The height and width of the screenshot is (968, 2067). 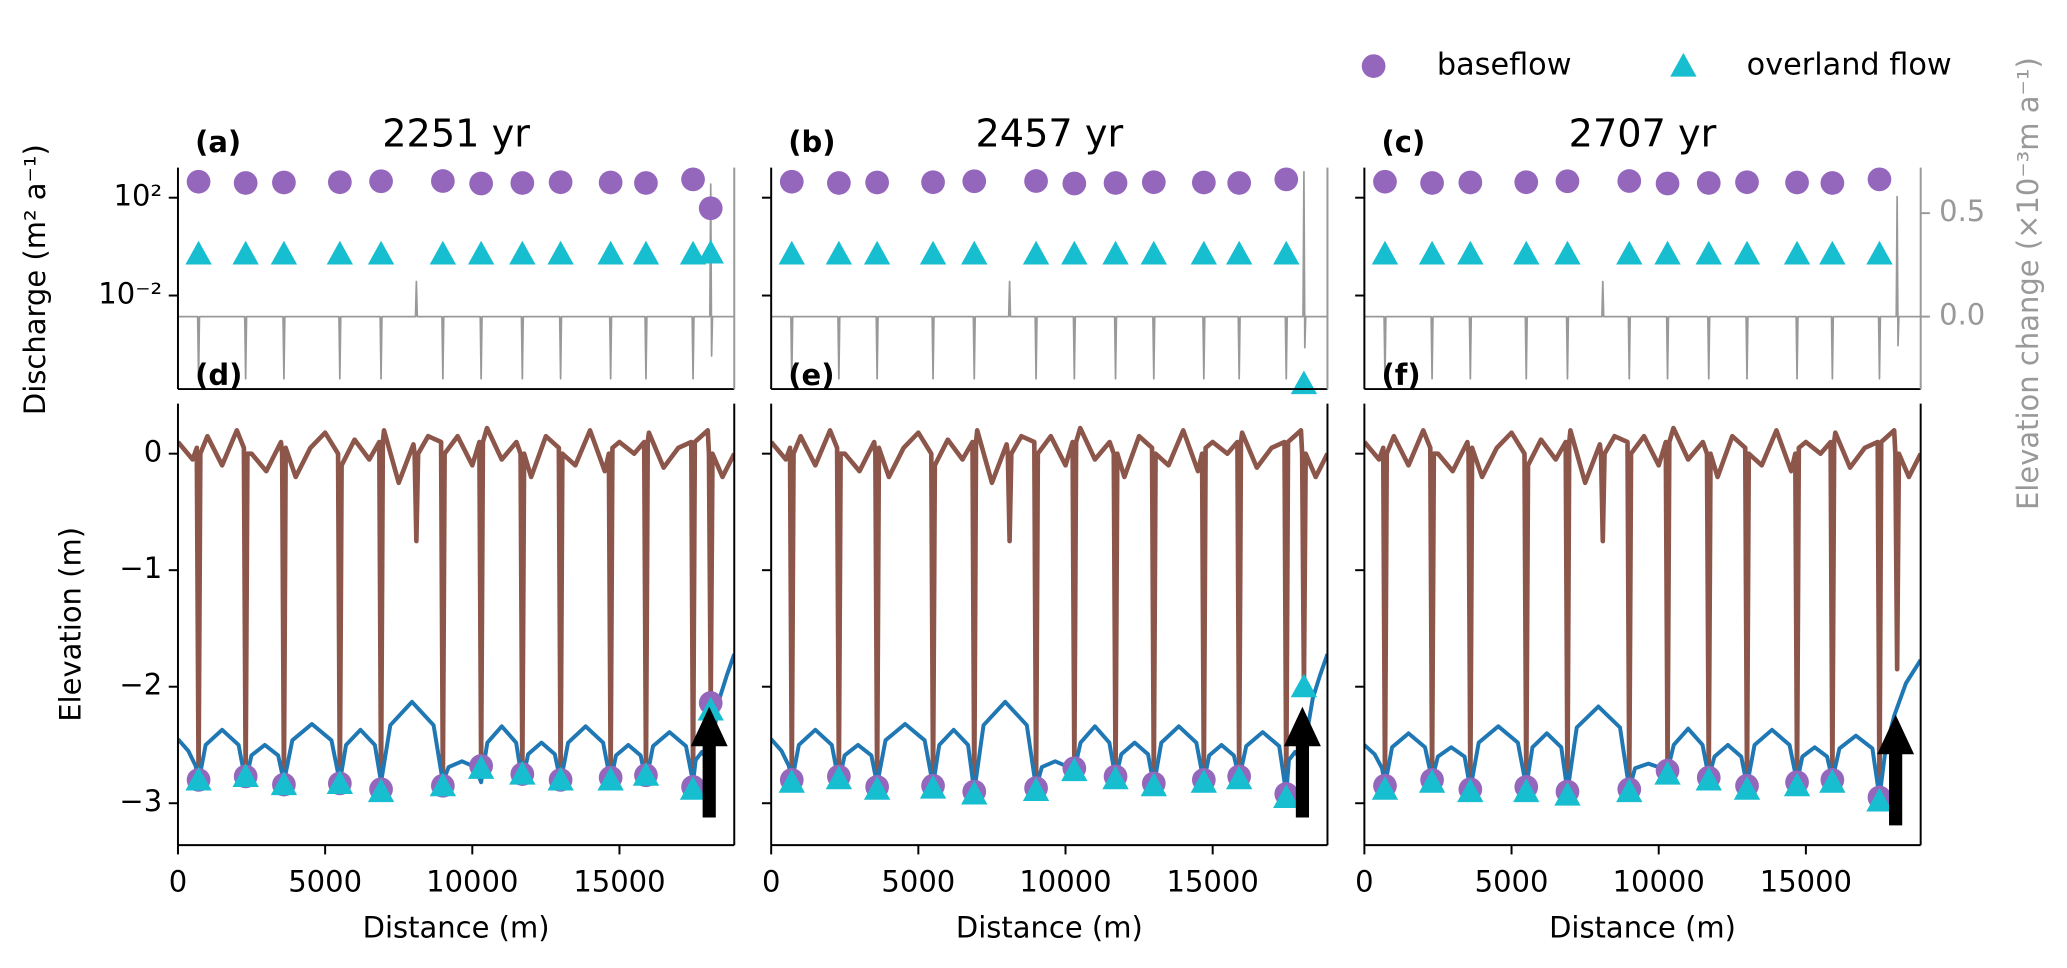 I want to click on y-tick-label: 0, so click(x=153, y=452).